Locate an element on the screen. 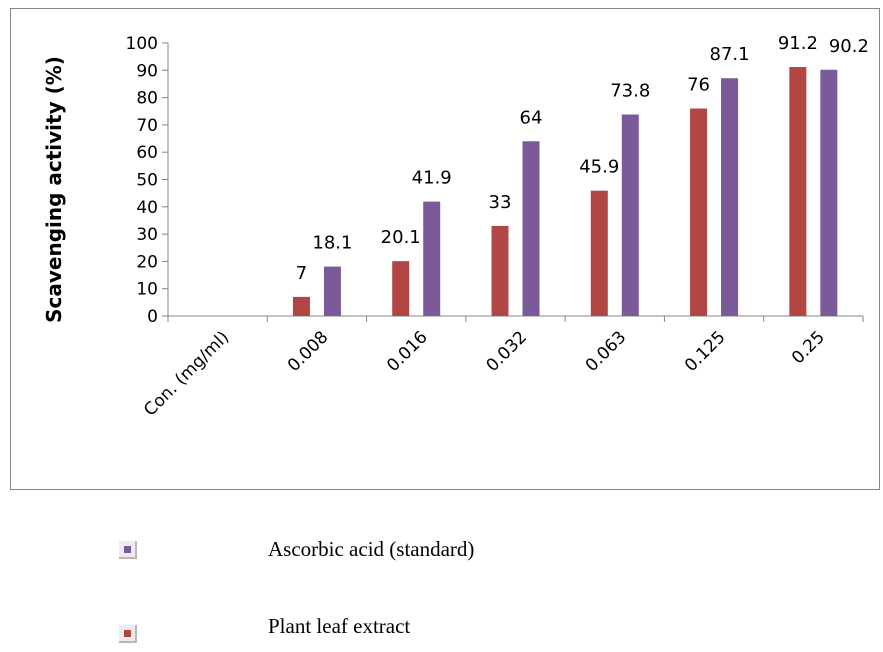  data-label: 45.9 is located at coordinates (599, 167).